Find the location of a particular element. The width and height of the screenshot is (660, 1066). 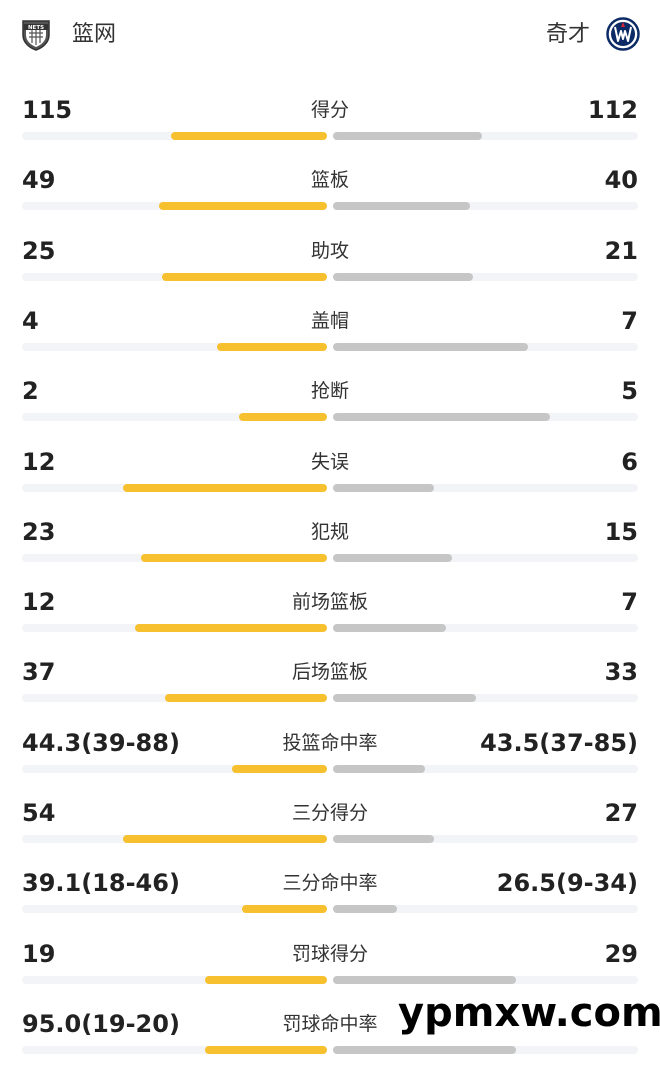

home-stat-value: 49 is located at coordinates (39, 180).